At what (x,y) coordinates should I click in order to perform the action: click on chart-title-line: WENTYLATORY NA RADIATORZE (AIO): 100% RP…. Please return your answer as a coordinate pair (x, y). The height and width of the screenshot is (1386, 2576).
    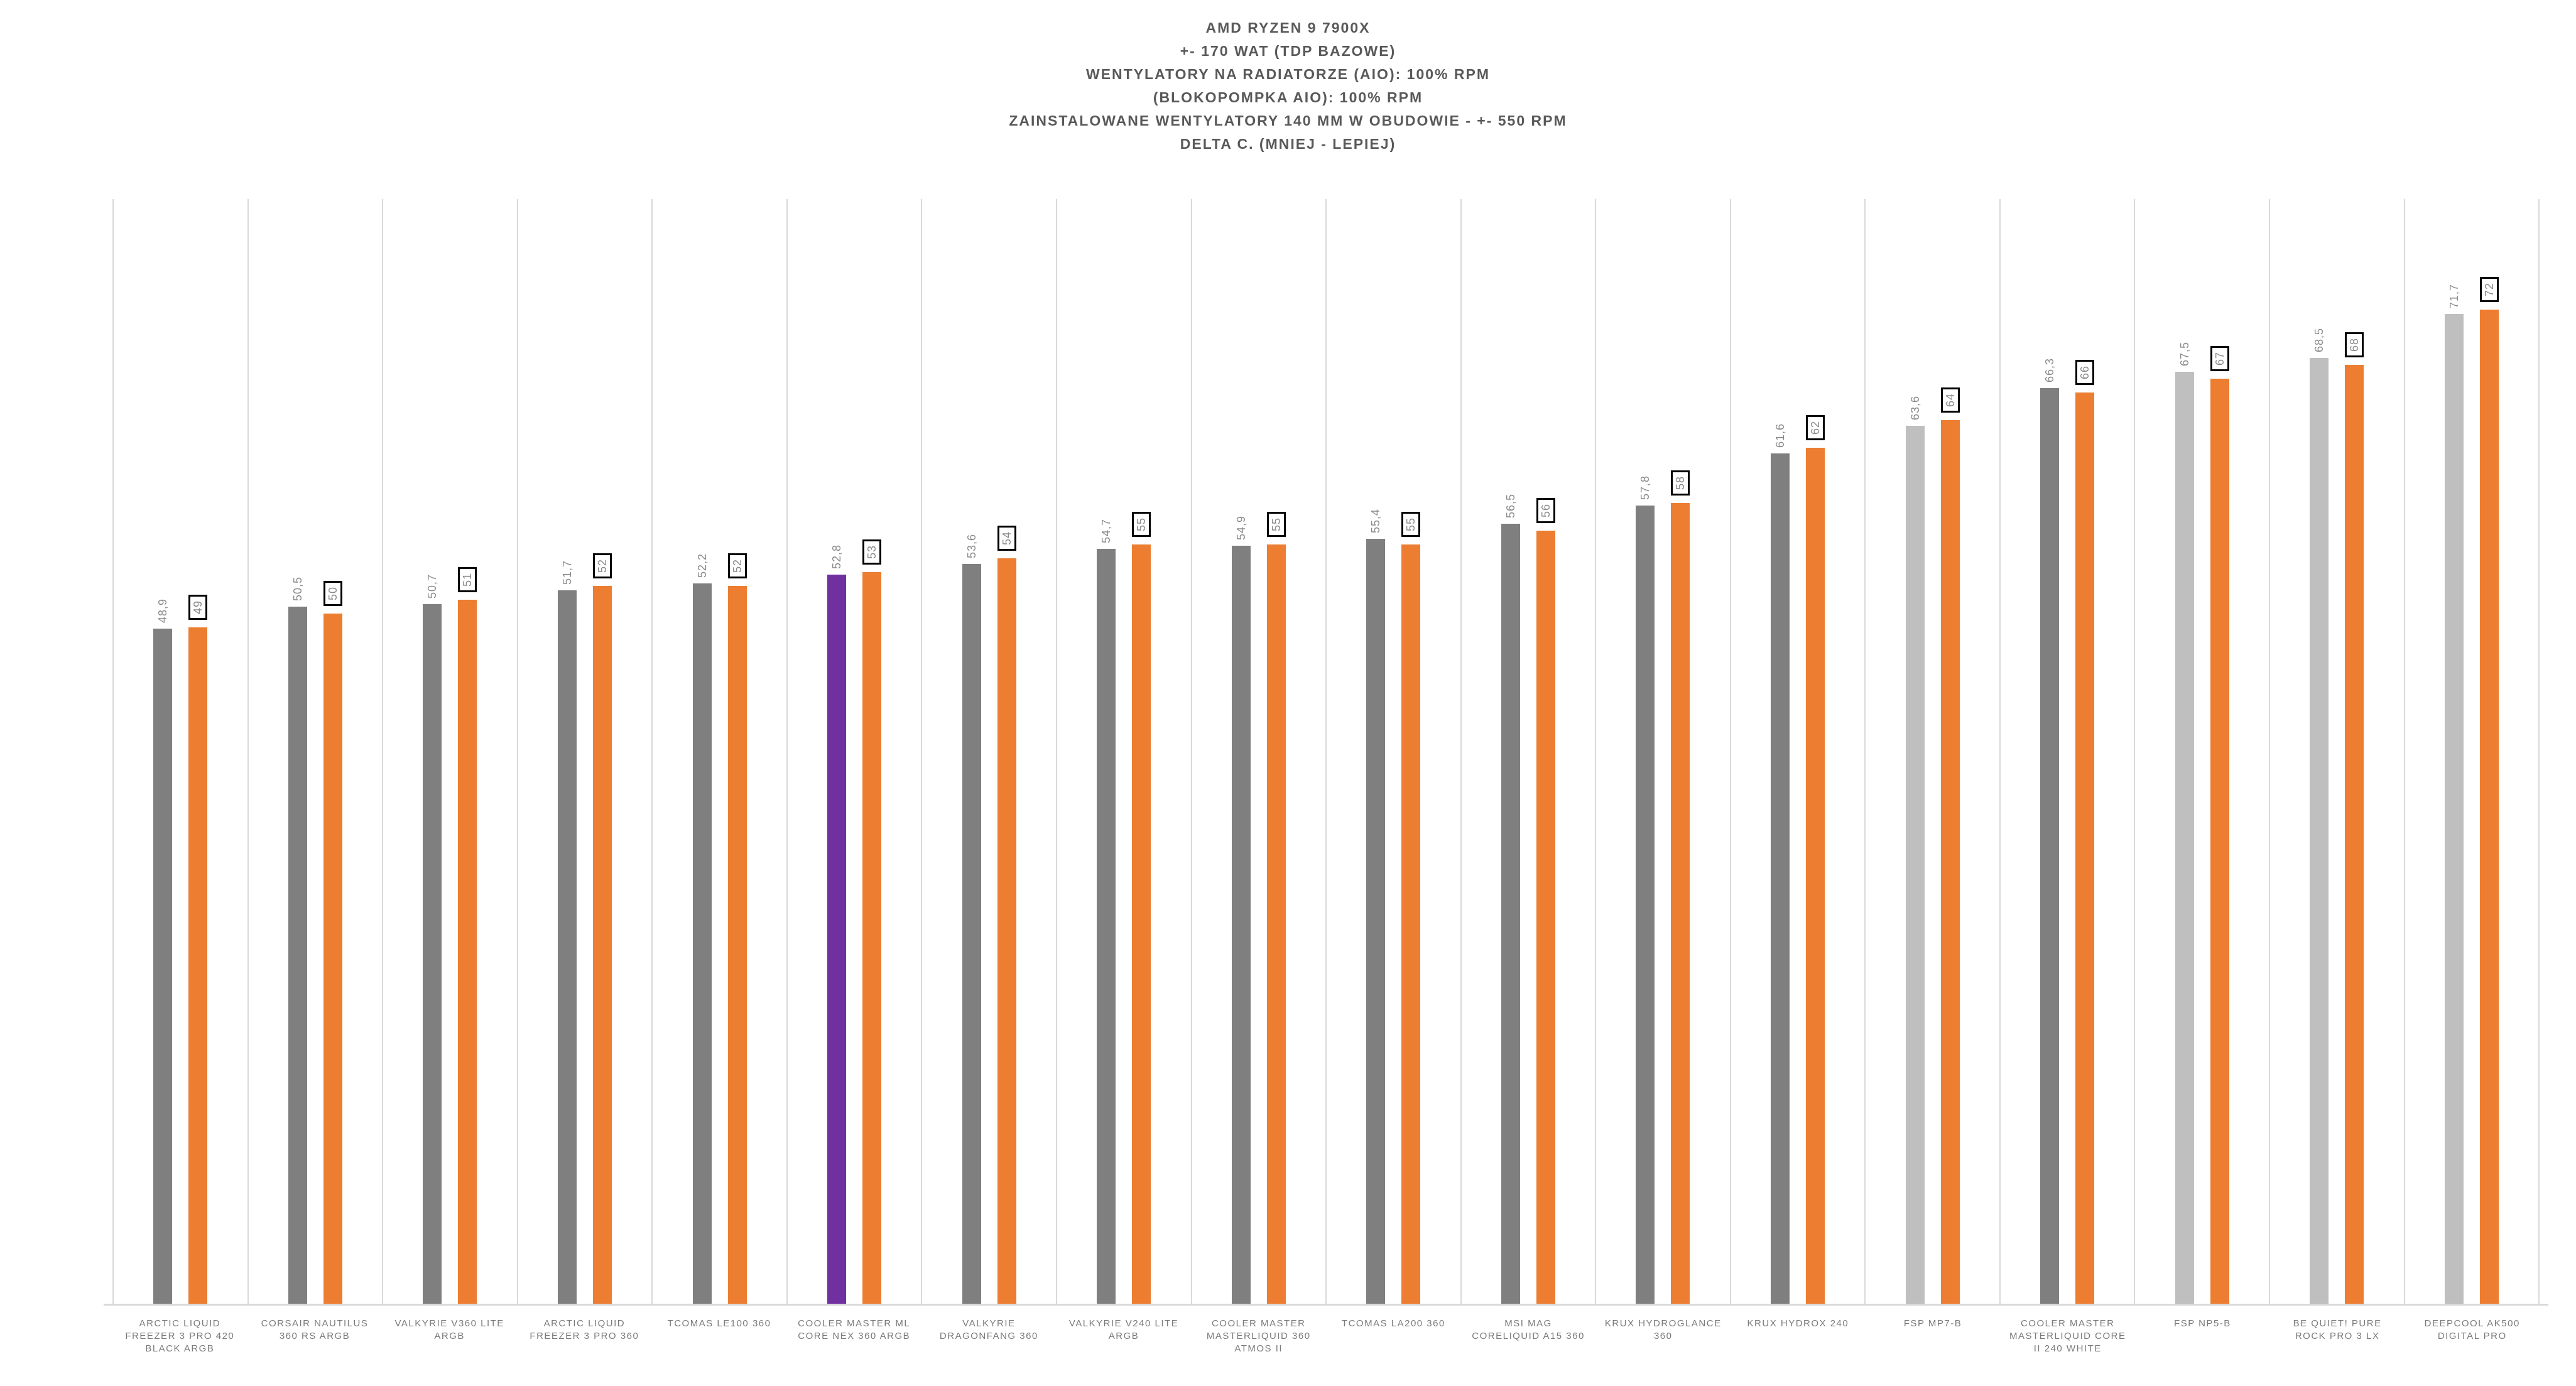
    Looking at the image, I should click on (1288, 74).